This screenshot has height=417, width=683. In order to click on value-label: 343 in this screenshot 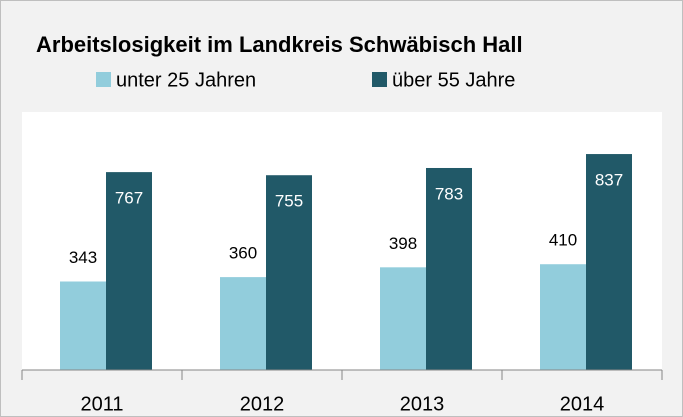, I will do `click(83, 257)`.